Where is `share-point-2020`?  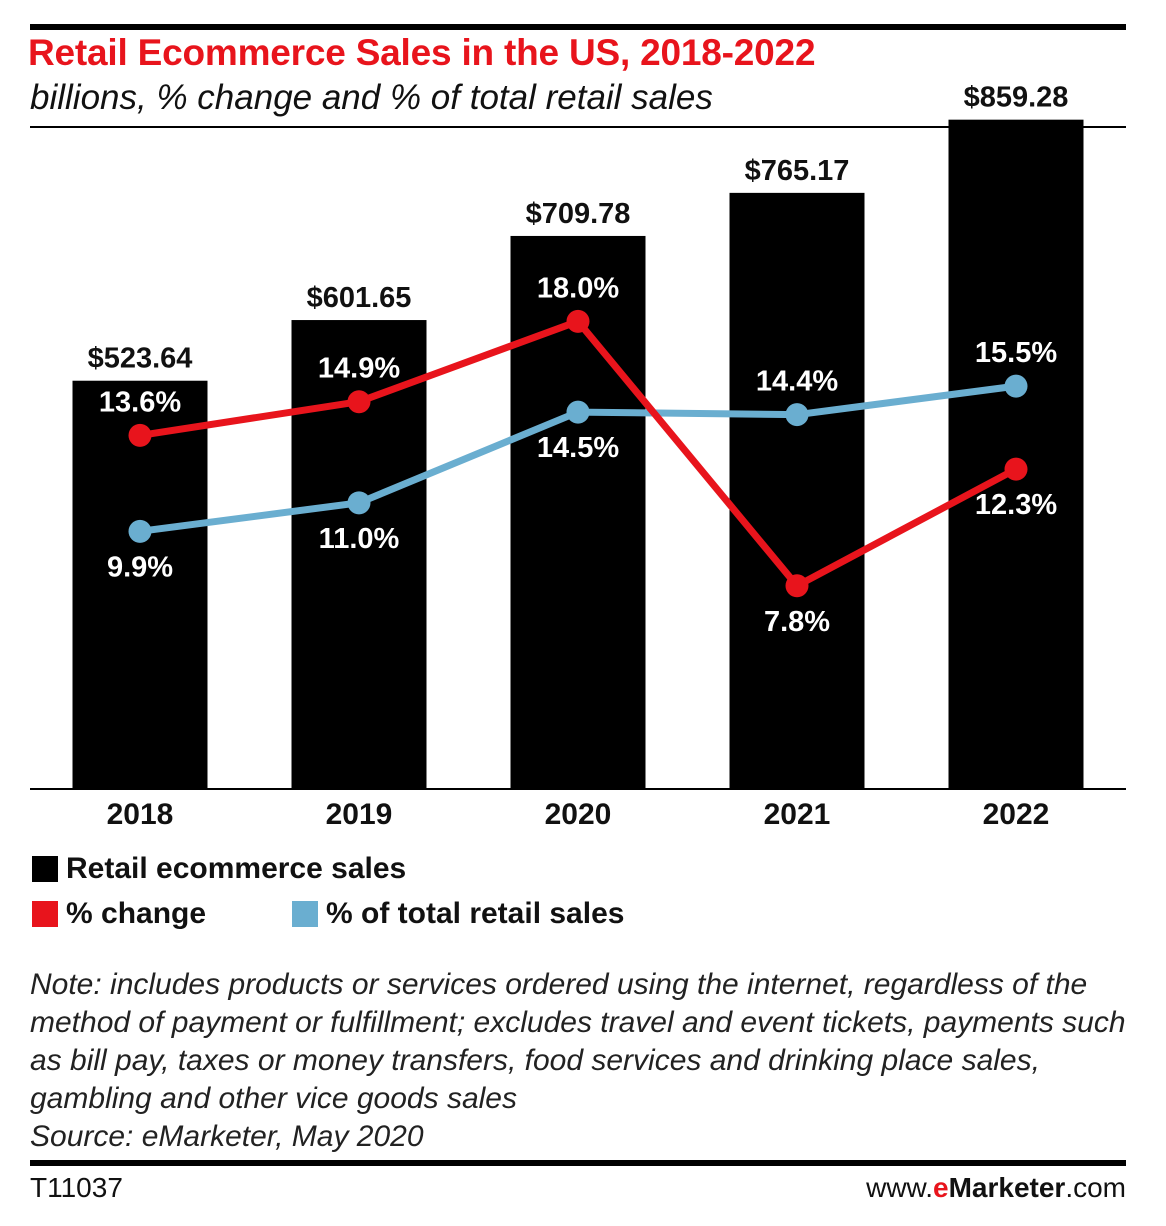 share-point-2020 is located at coordinates (578, 412).